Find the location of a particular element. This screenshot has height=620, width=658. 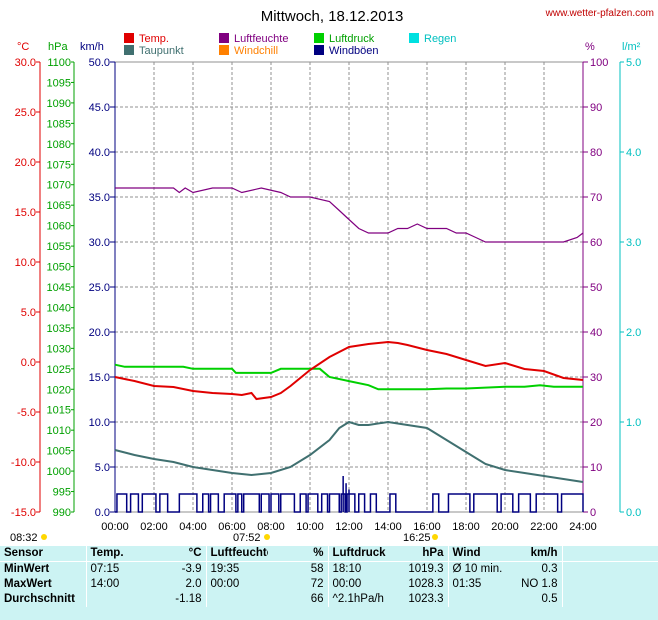

site-url: www.wetter-pfalzen.com is located at coordinates (599, 13).